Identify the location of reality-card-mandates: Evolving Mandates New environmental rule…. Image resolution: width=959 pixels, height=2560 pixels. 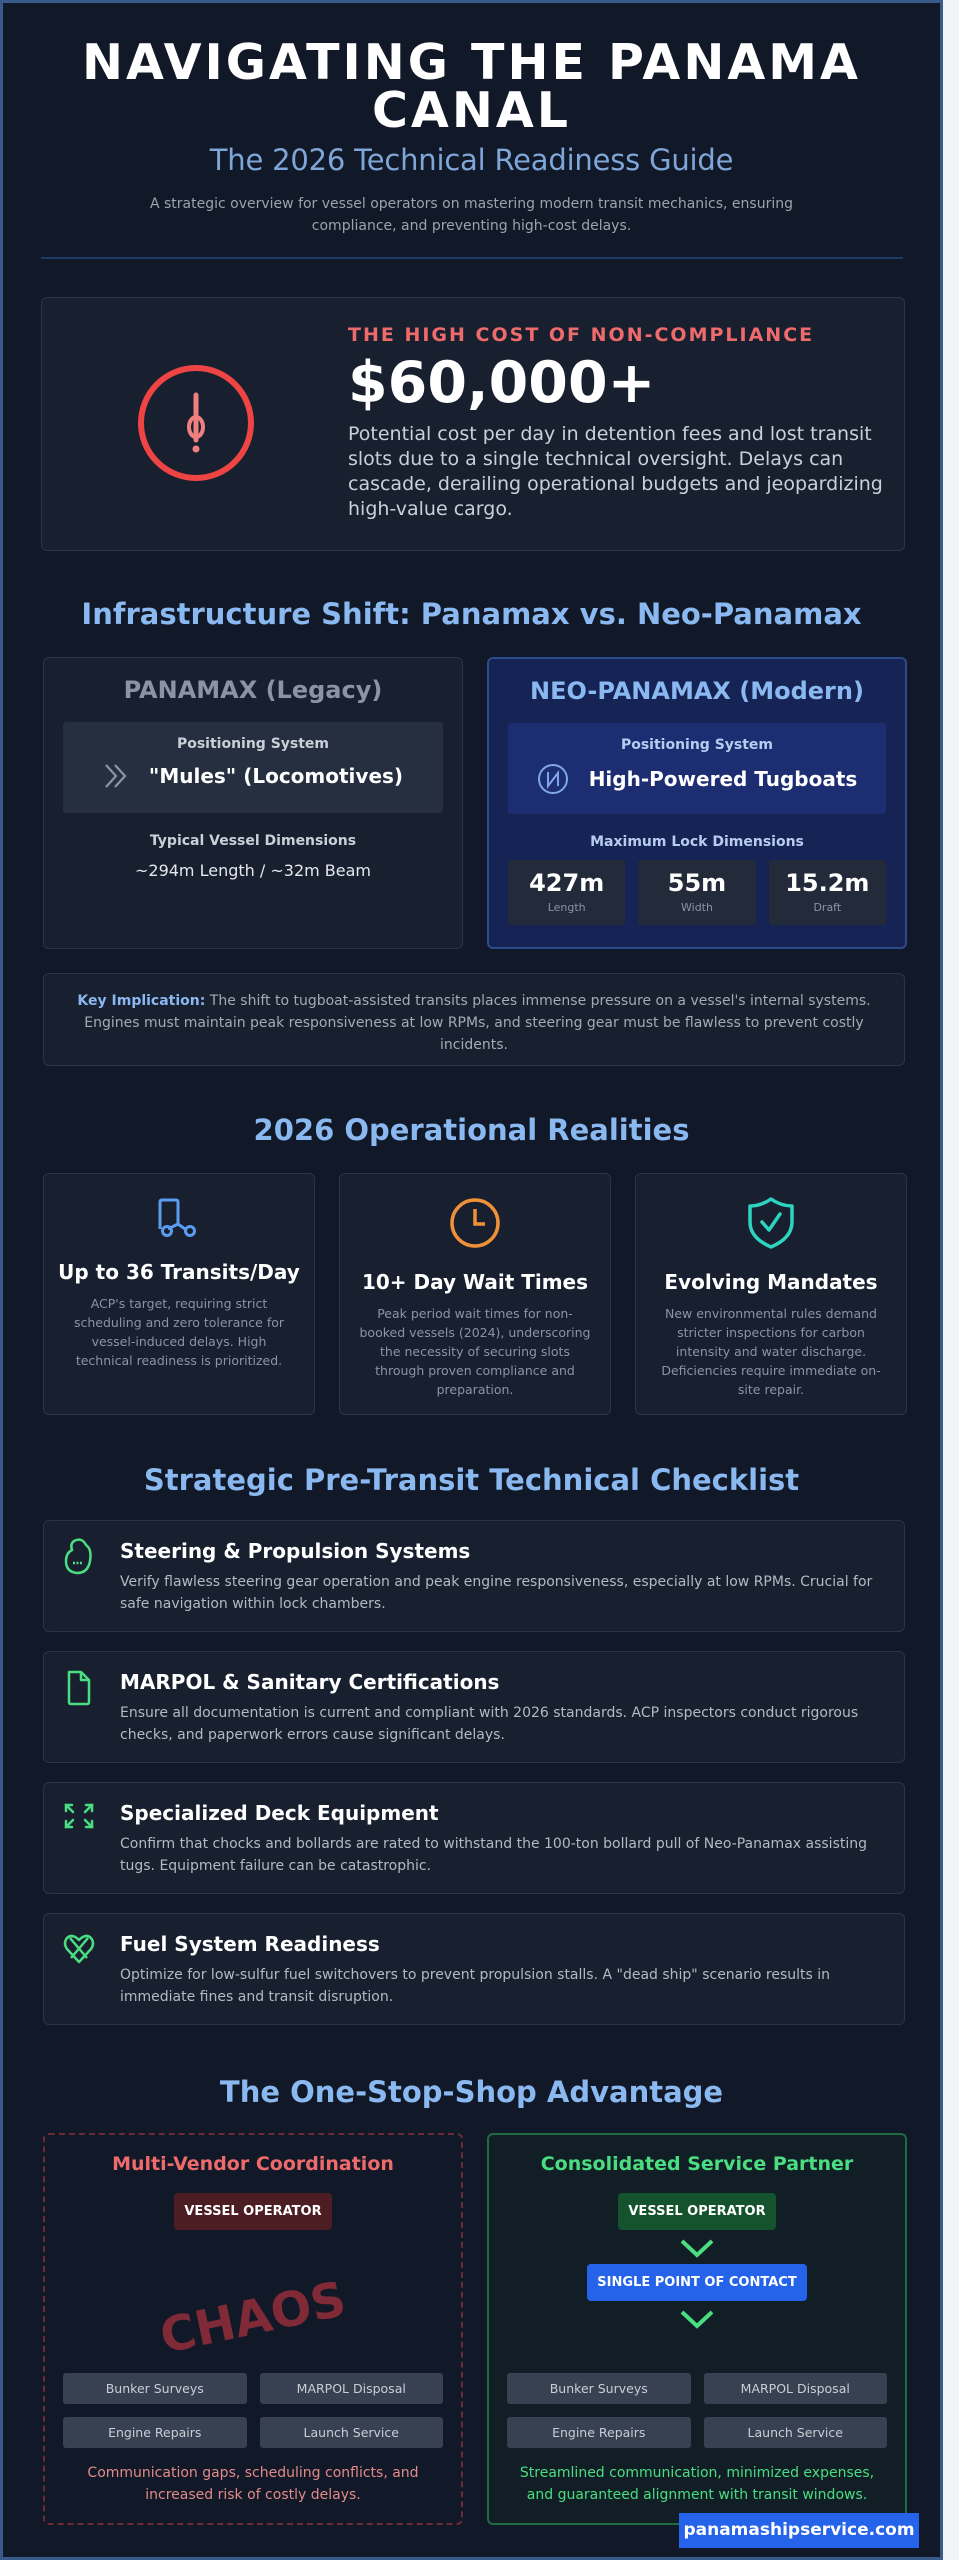
(771, 1294).